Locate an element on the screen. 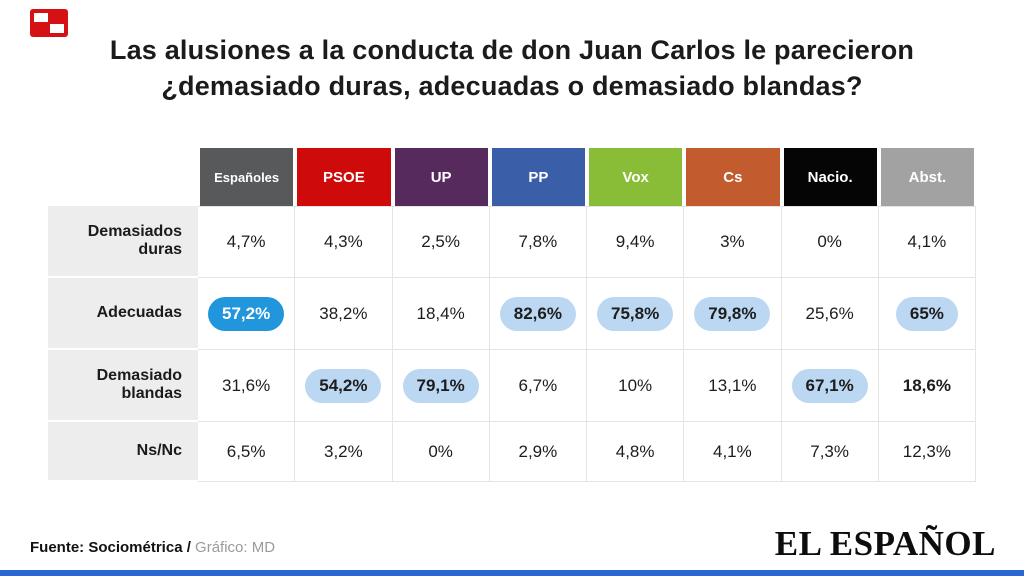  value: 6,5% is located at coordinates (246, 451).